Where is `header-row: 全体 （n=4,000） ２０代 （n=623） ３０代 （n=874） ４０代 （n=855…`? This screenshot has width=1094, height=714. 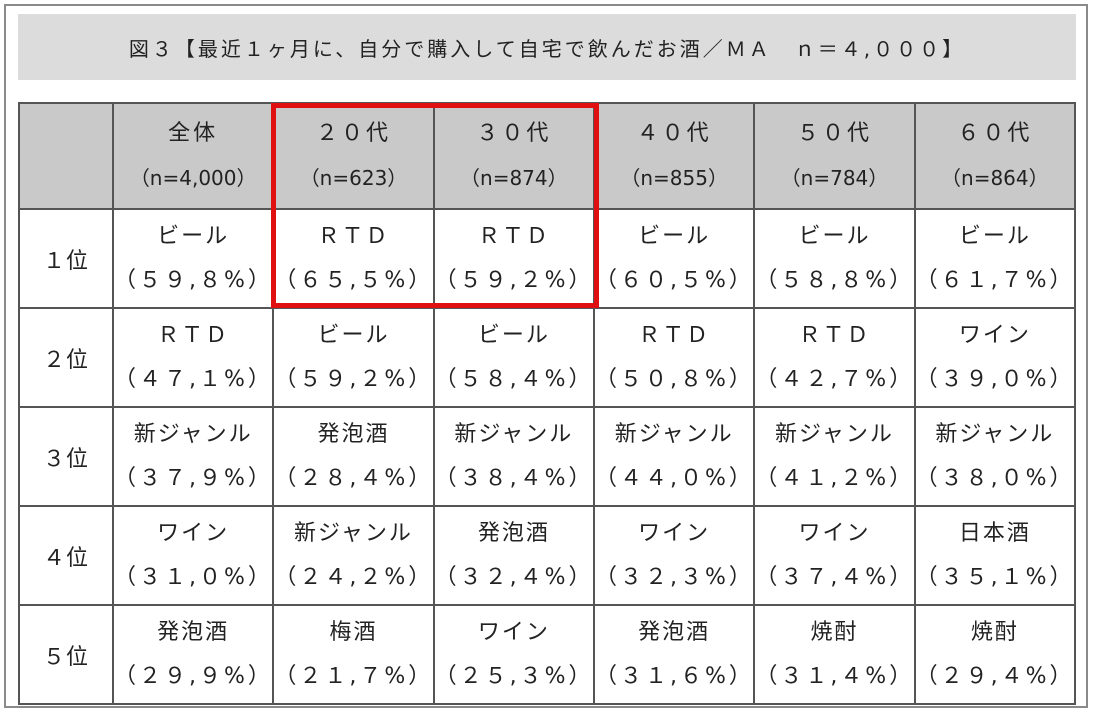
header-row: 全体 （n=4,000） ２０代 （n=623） ３０代 （n=874） ４０代 （n=855… is located at coordinates (547, 156).